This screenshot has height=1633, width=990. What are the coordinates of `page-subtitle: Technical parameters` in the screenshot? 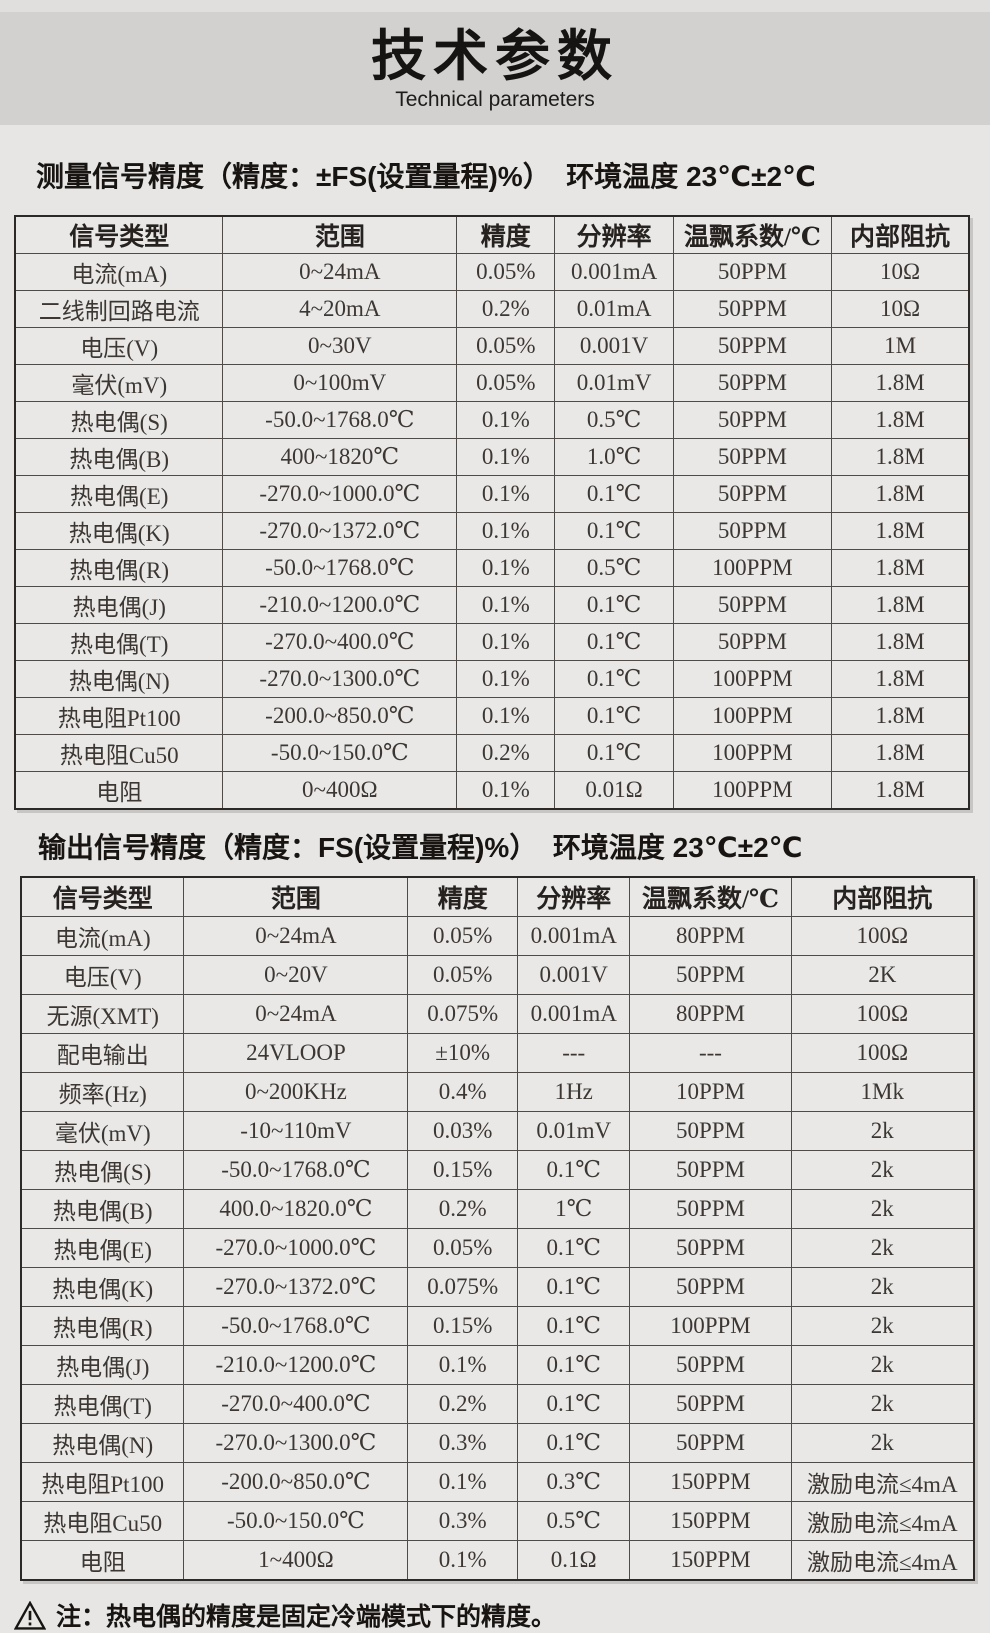 It's located at (495, 99).